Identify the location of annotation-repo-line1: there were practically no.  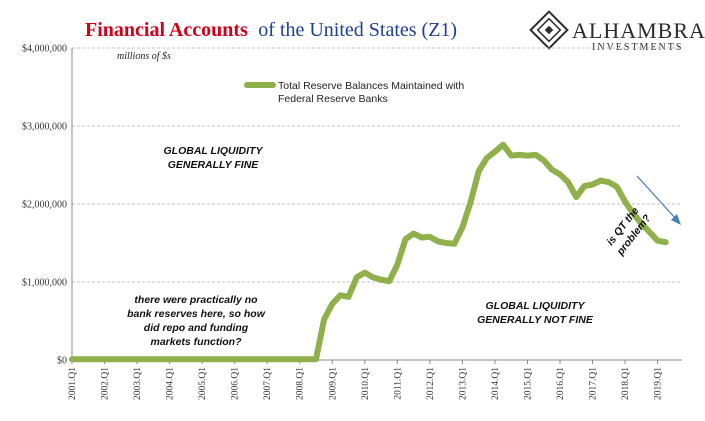
(196, 300).